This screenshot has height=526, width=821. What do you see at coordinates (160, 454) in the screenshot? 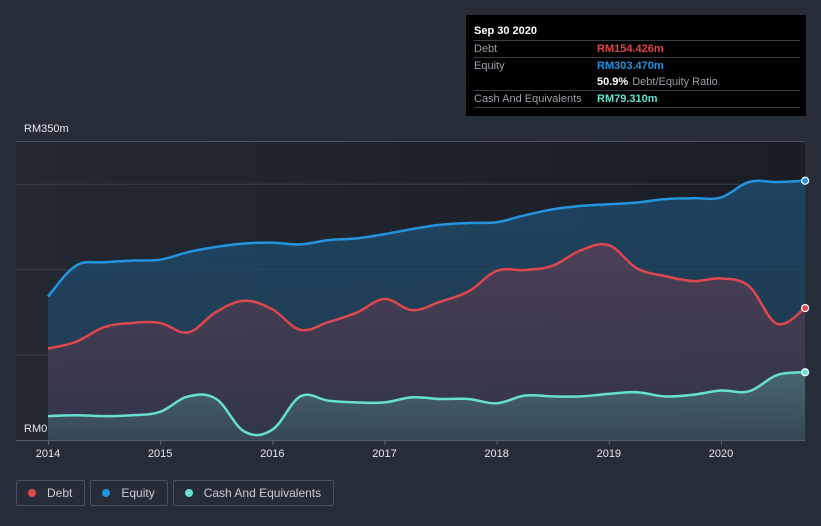
I see `x-tick-label: 2015` at bounding box center [160, 454].